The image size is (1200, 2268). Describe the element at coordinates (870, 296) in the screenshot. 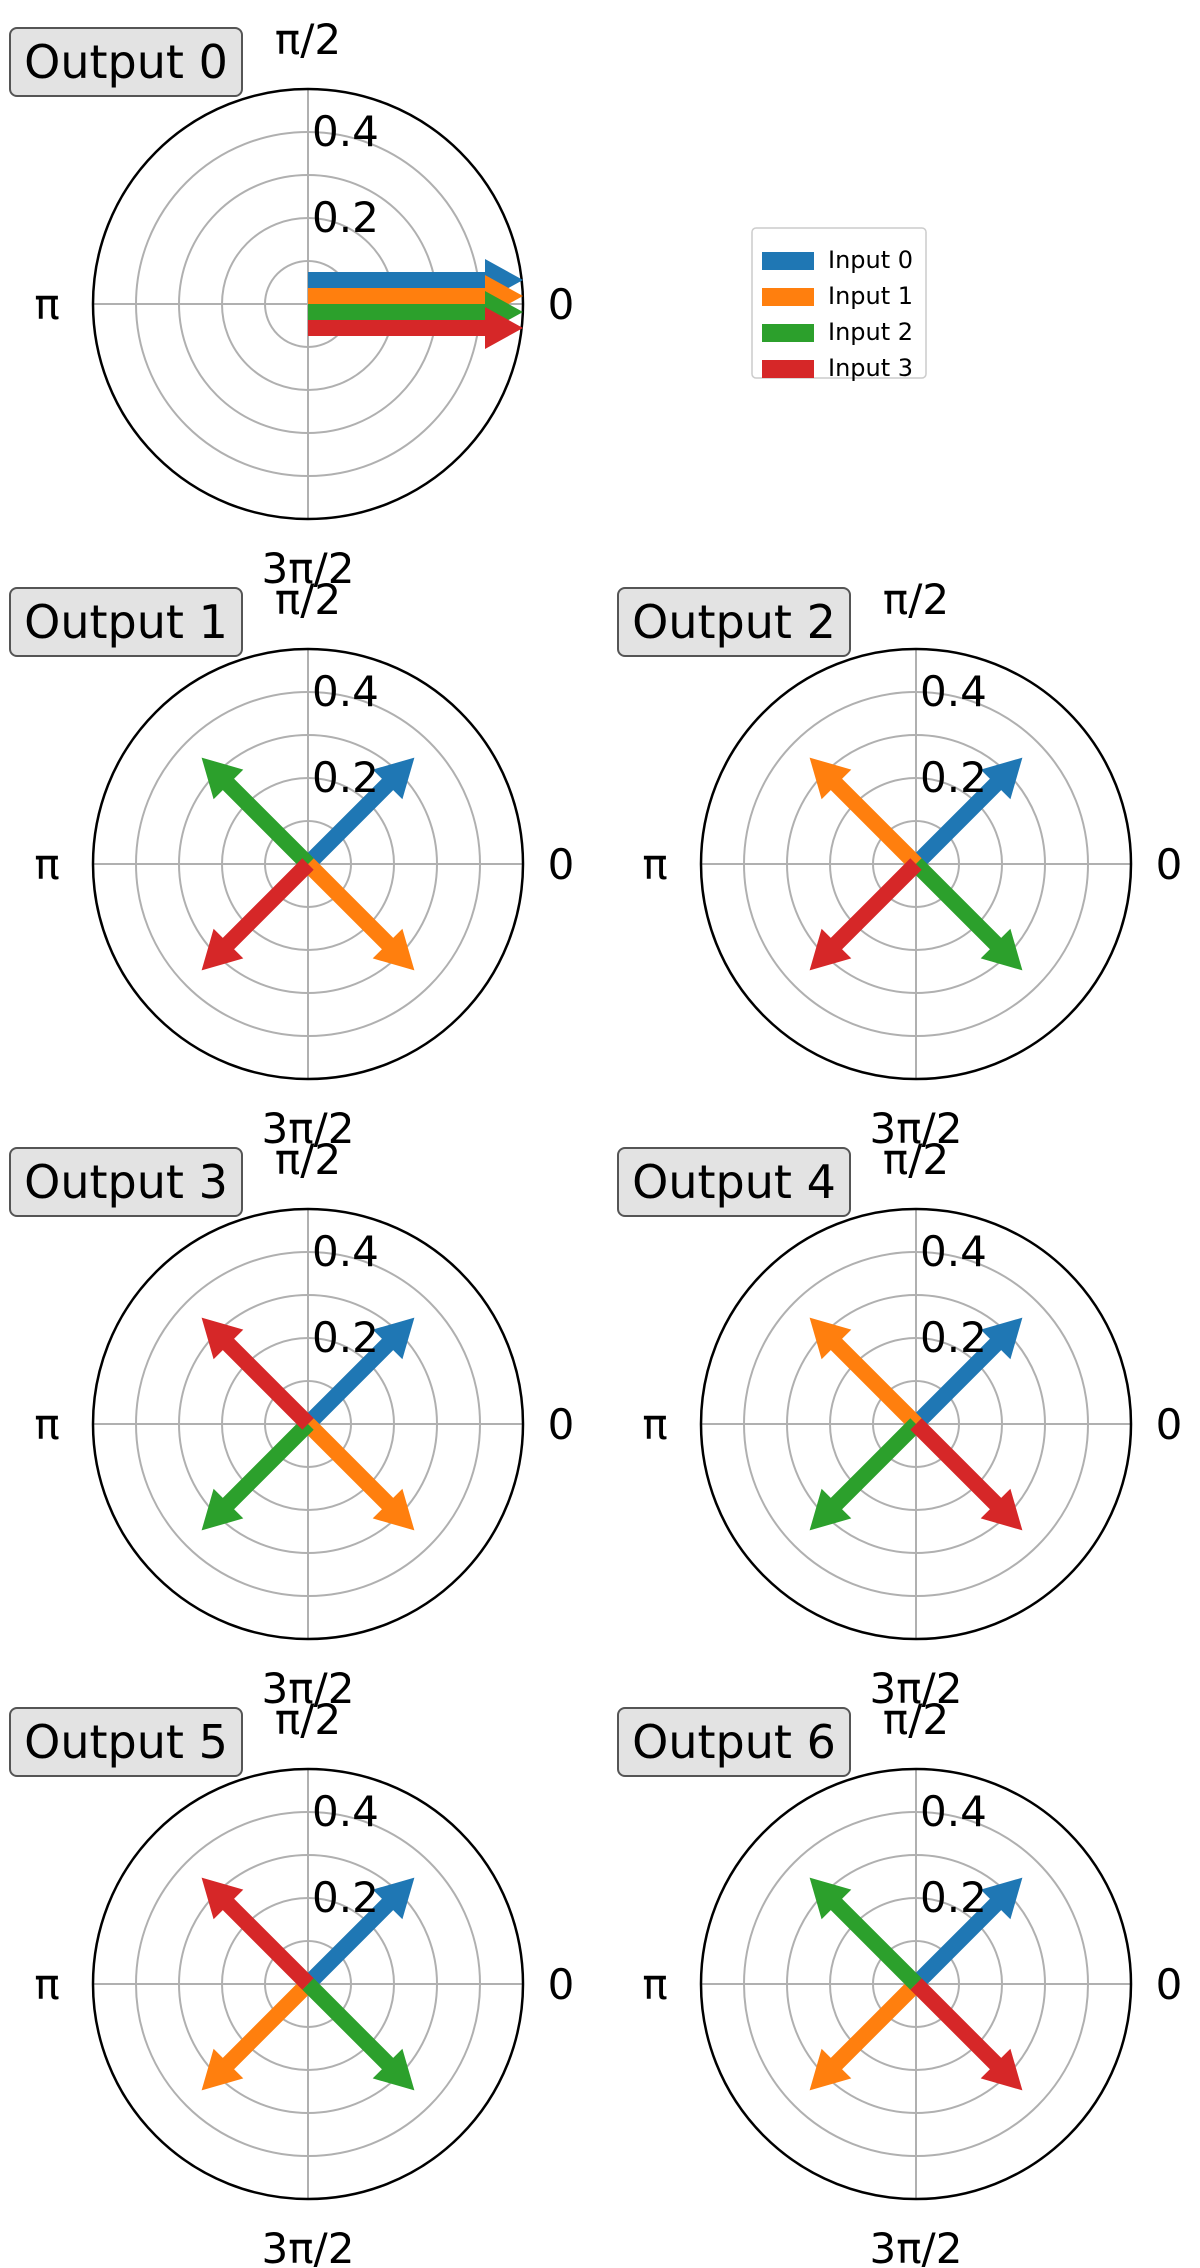

I see `legend-label: Input 1` at that location.